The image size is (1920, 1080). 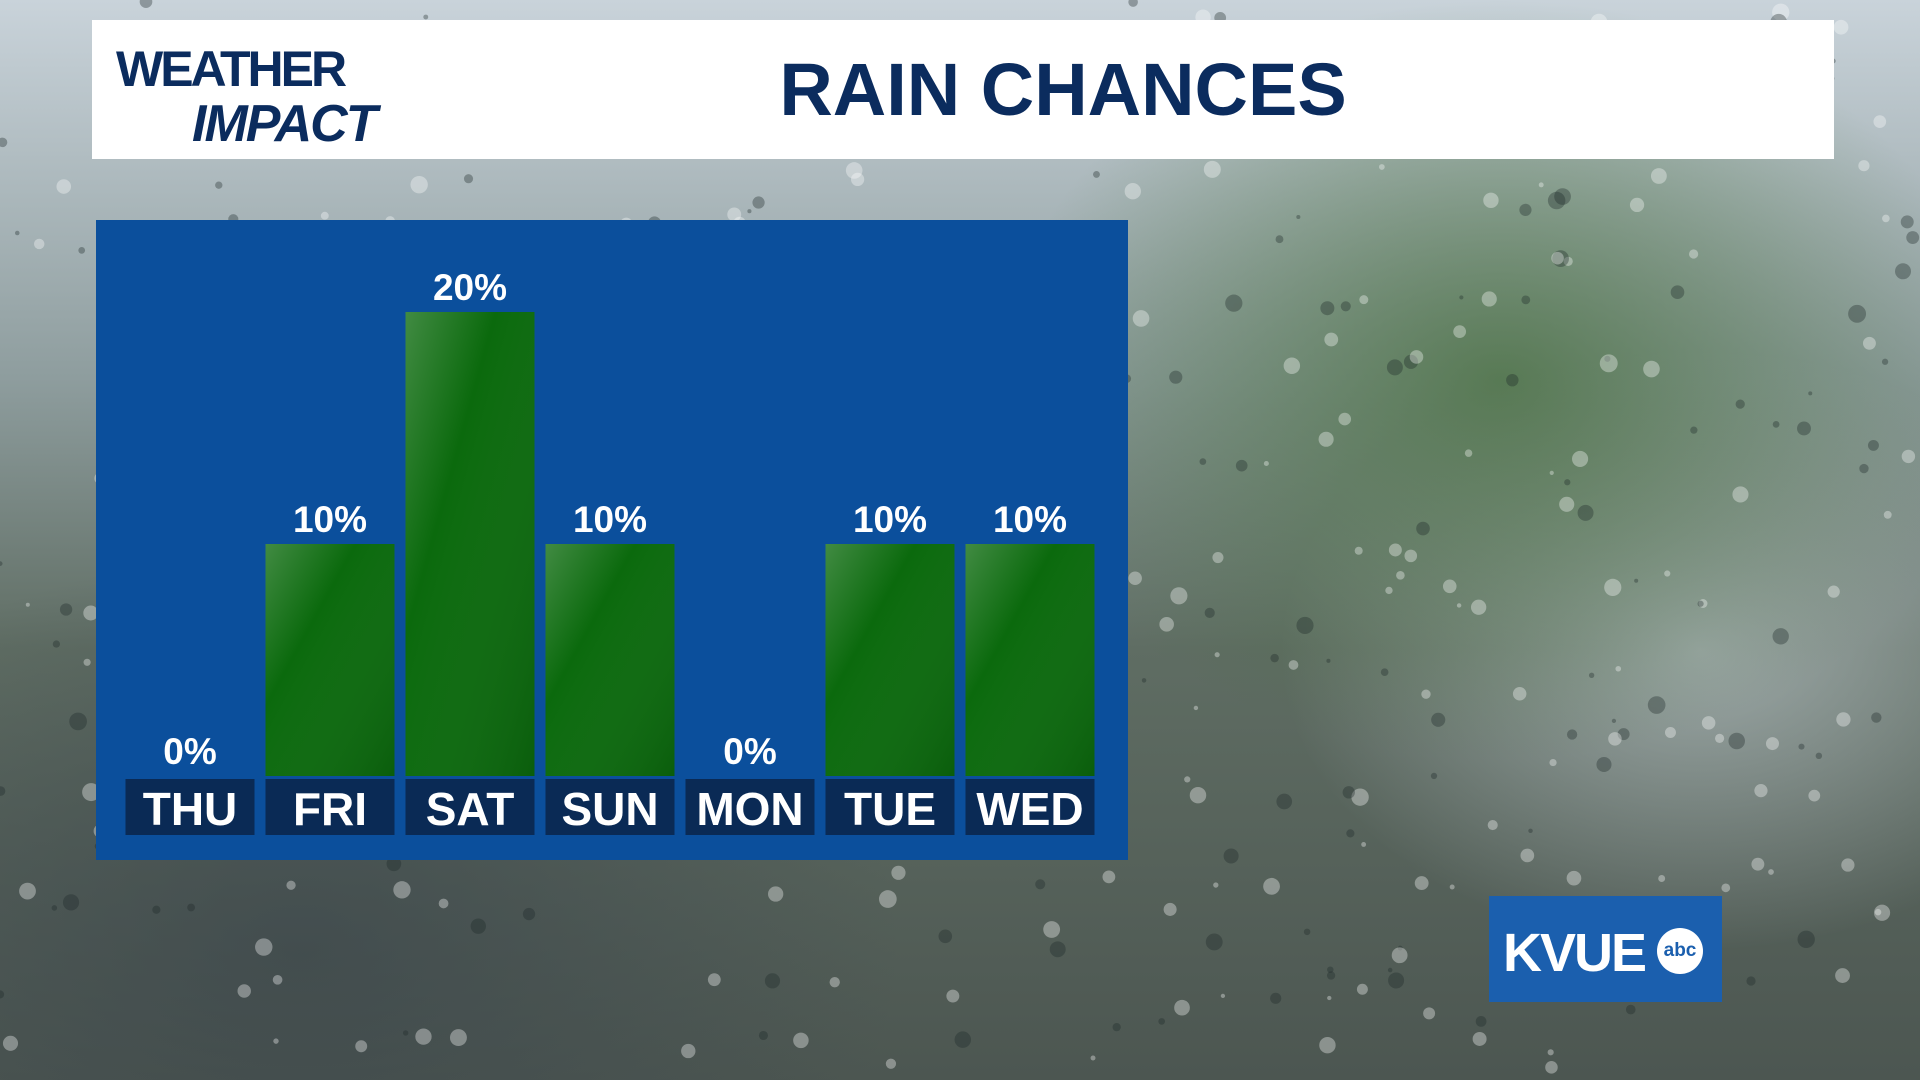 What do you see at coordinates (1605, 949) in the screenshot?
I see `station-logo: KVUE abc` at bounding box center [1605, 949].